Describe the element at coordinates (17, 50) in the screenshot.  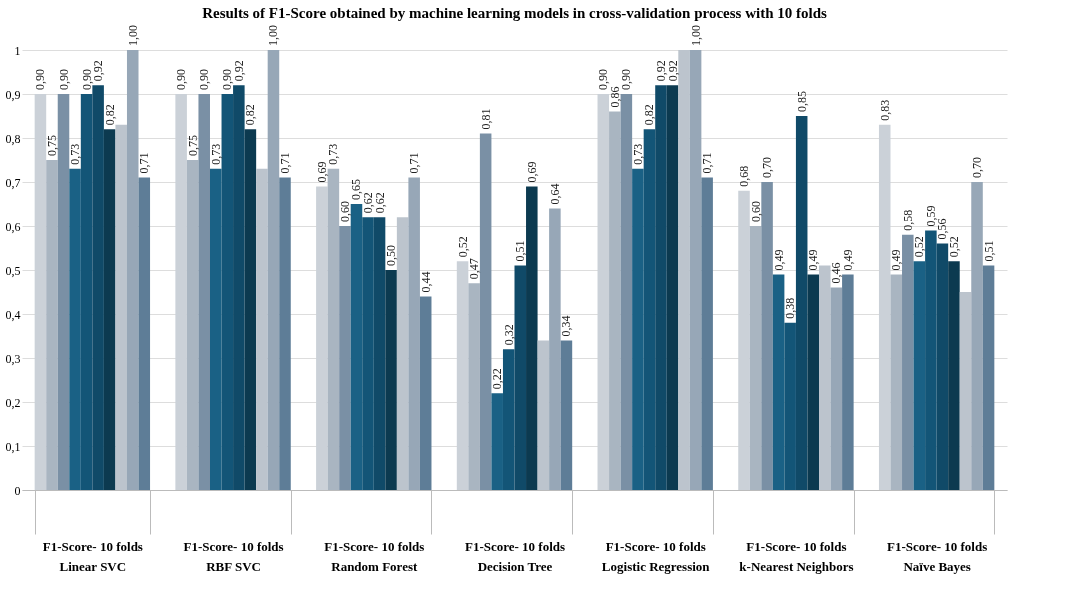
I see `y-tick-label: 1` at that location.